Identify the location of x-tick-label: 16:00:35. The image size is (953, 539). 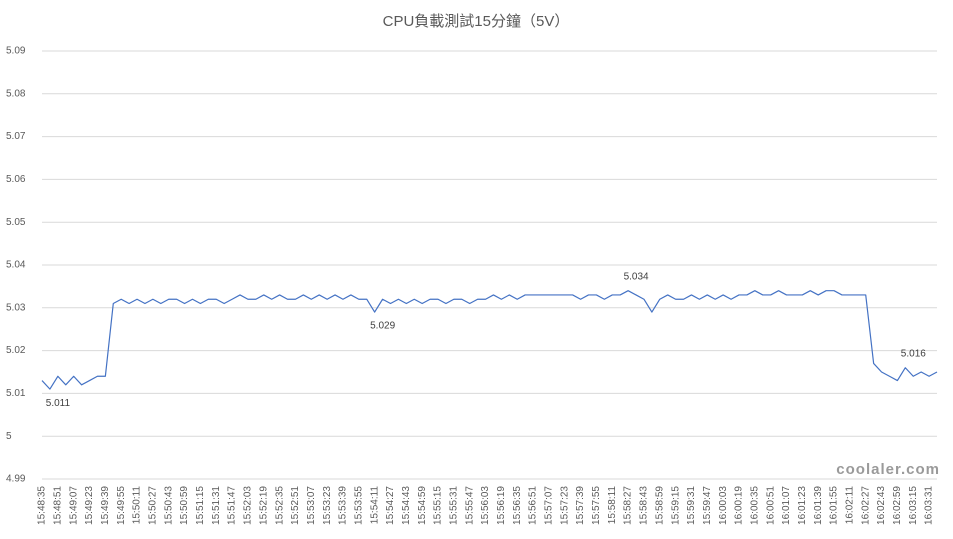
(754, 505).